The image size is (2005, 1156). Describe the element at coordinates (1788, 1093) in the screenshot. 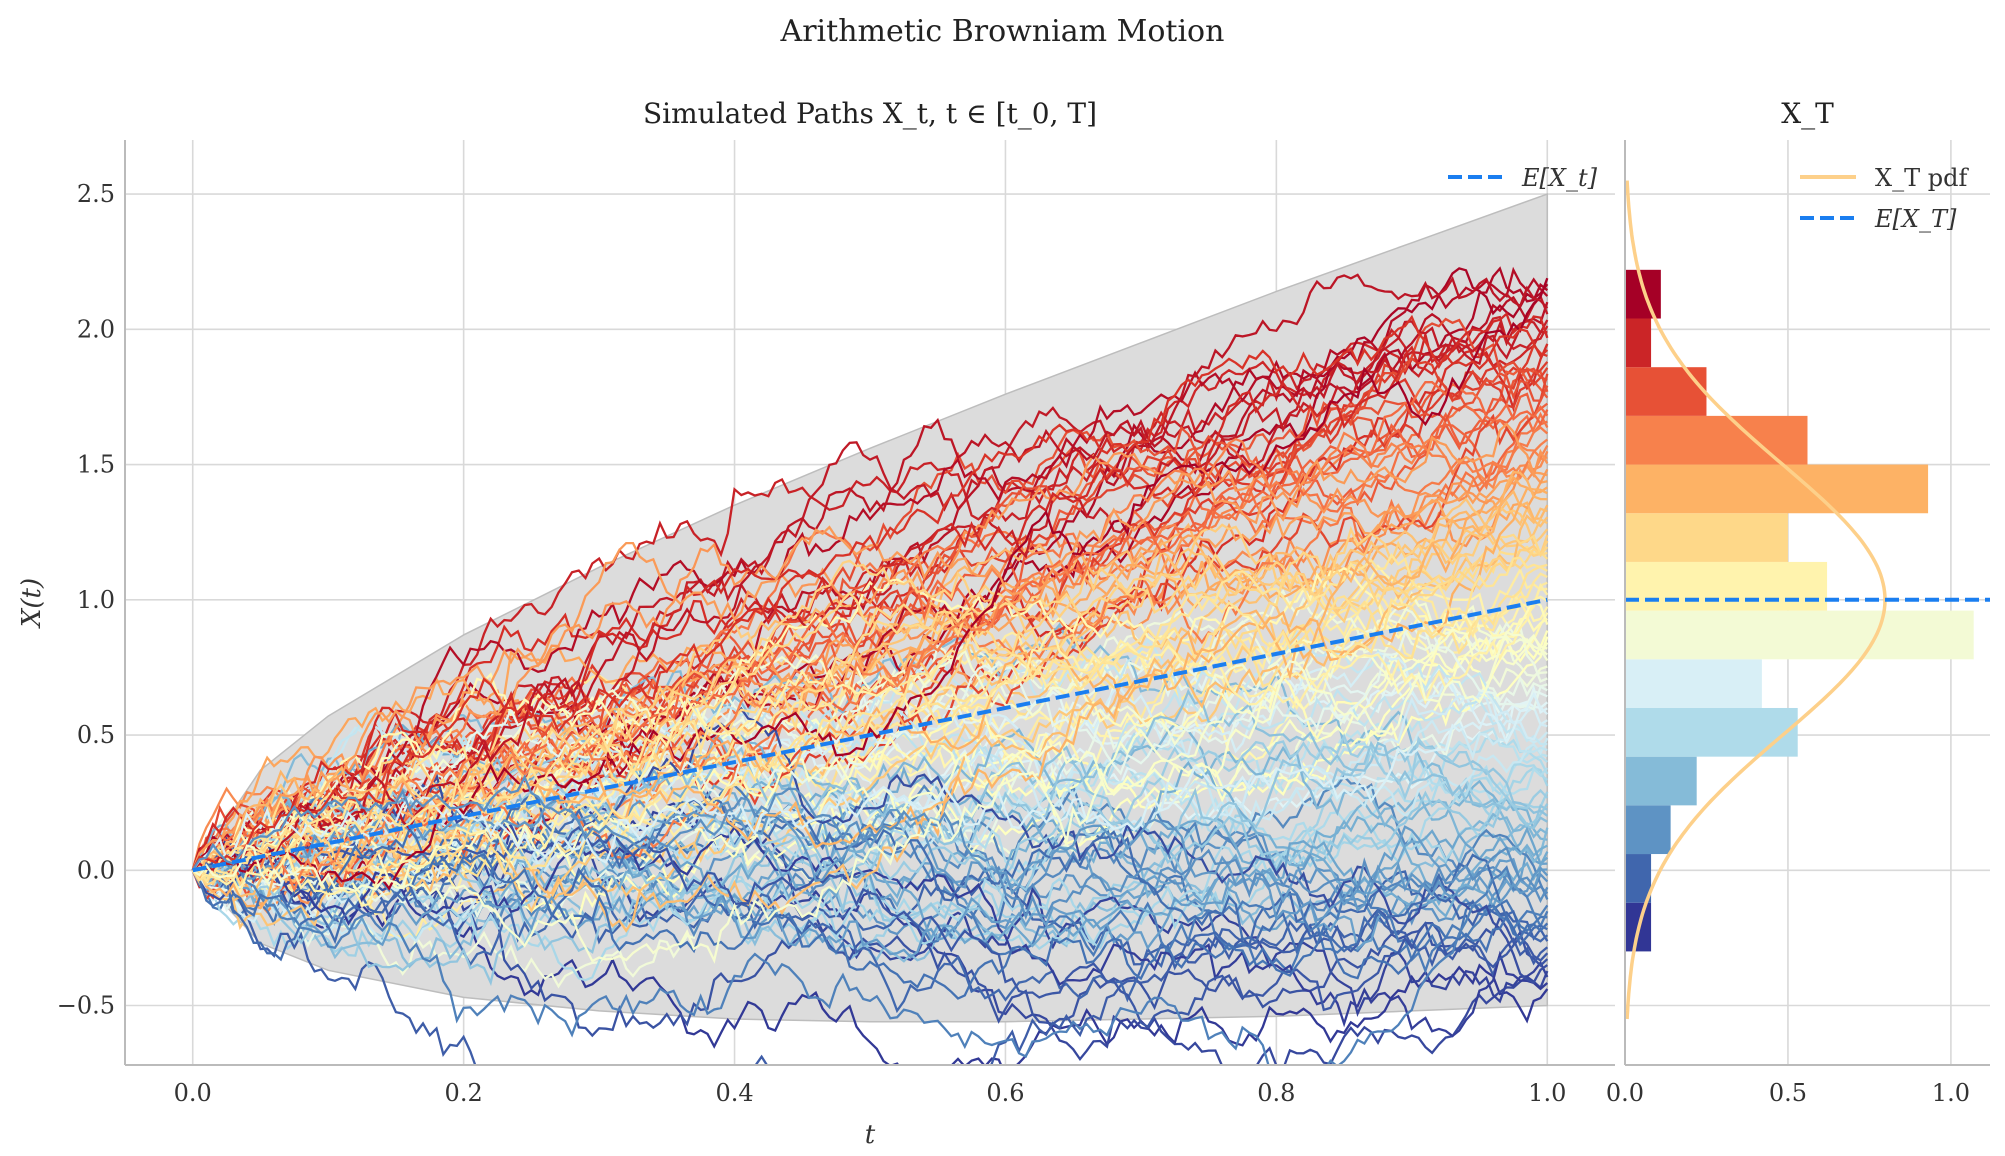

I see `right-x-tick-label: 0.5` at that location.